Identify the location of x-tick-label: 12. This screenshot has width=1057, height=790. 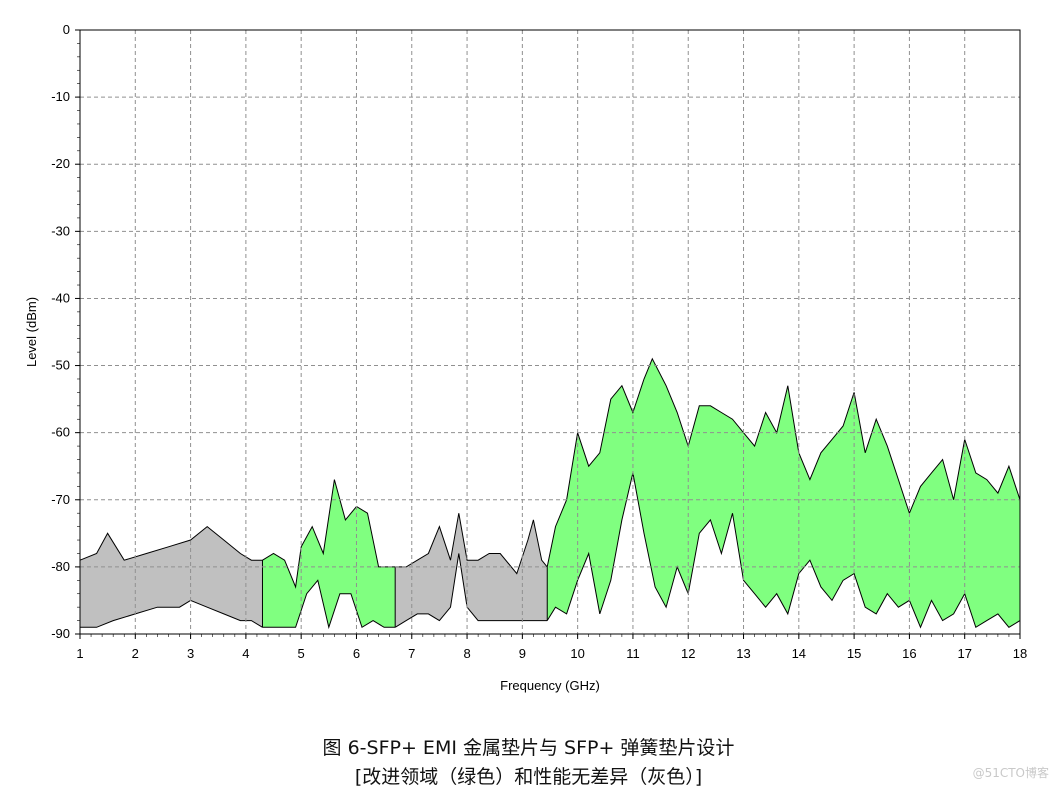
(688, 653).